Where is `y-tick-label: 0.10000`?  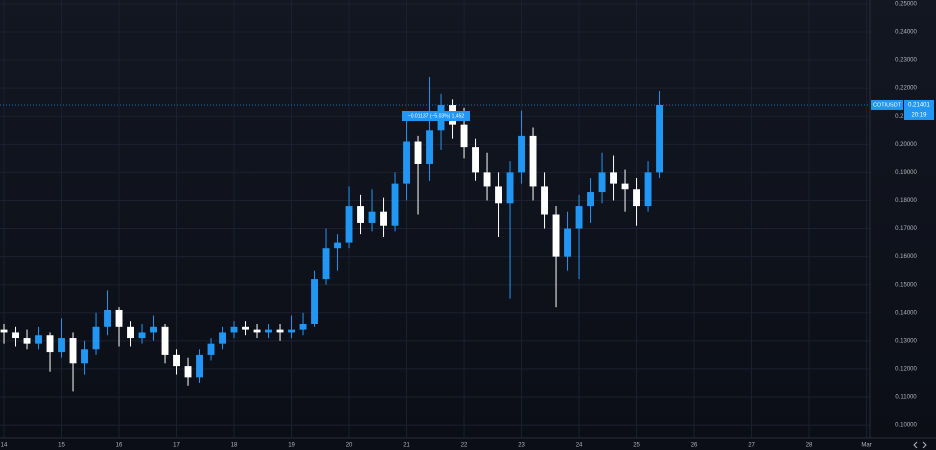 y-tick-label: 0.10000 is located at coordinates (906, 426).